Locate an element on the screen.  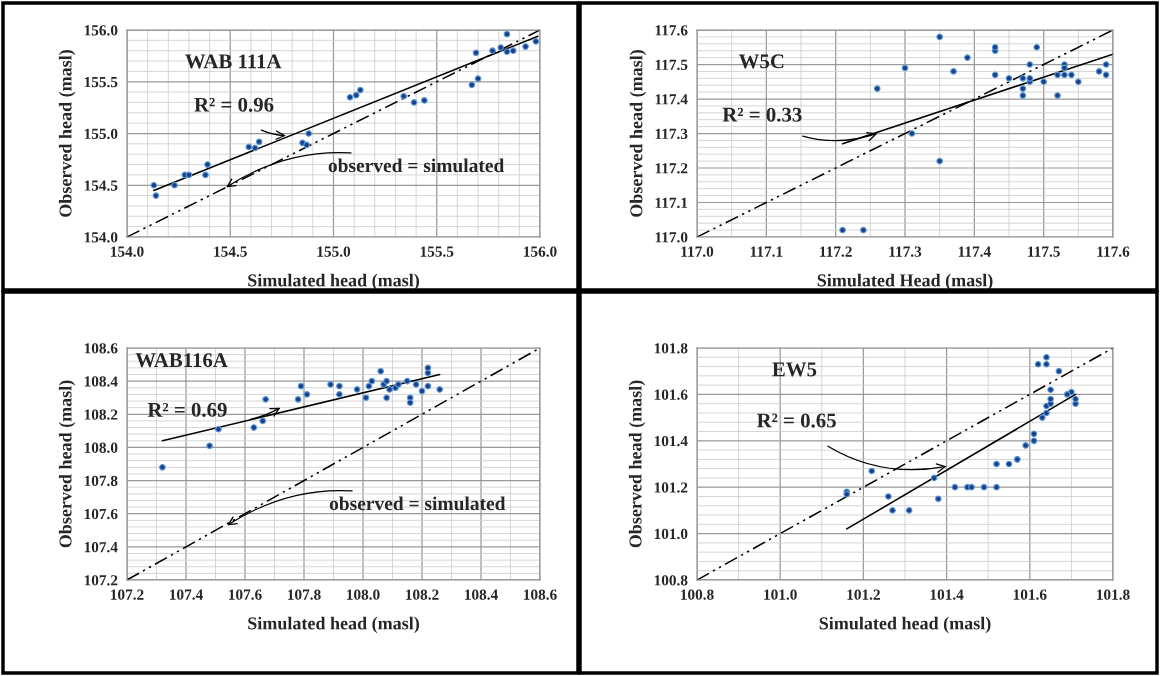
y-tick-label: 100.8 is located at coordinates (671, 580).